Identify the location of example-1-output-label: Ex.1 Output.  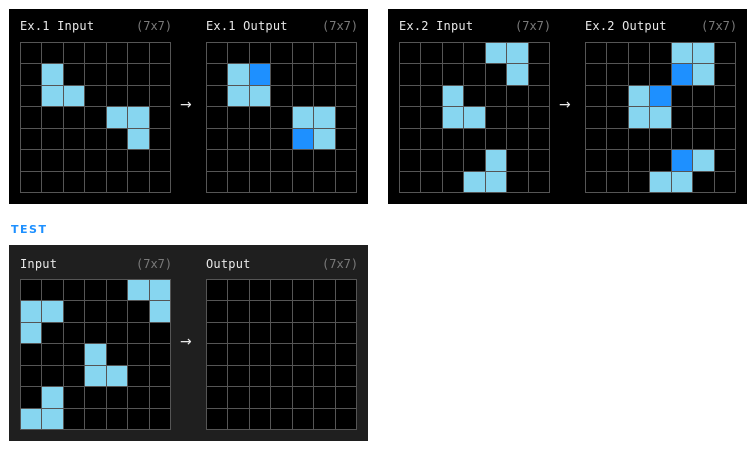
(247, 26).